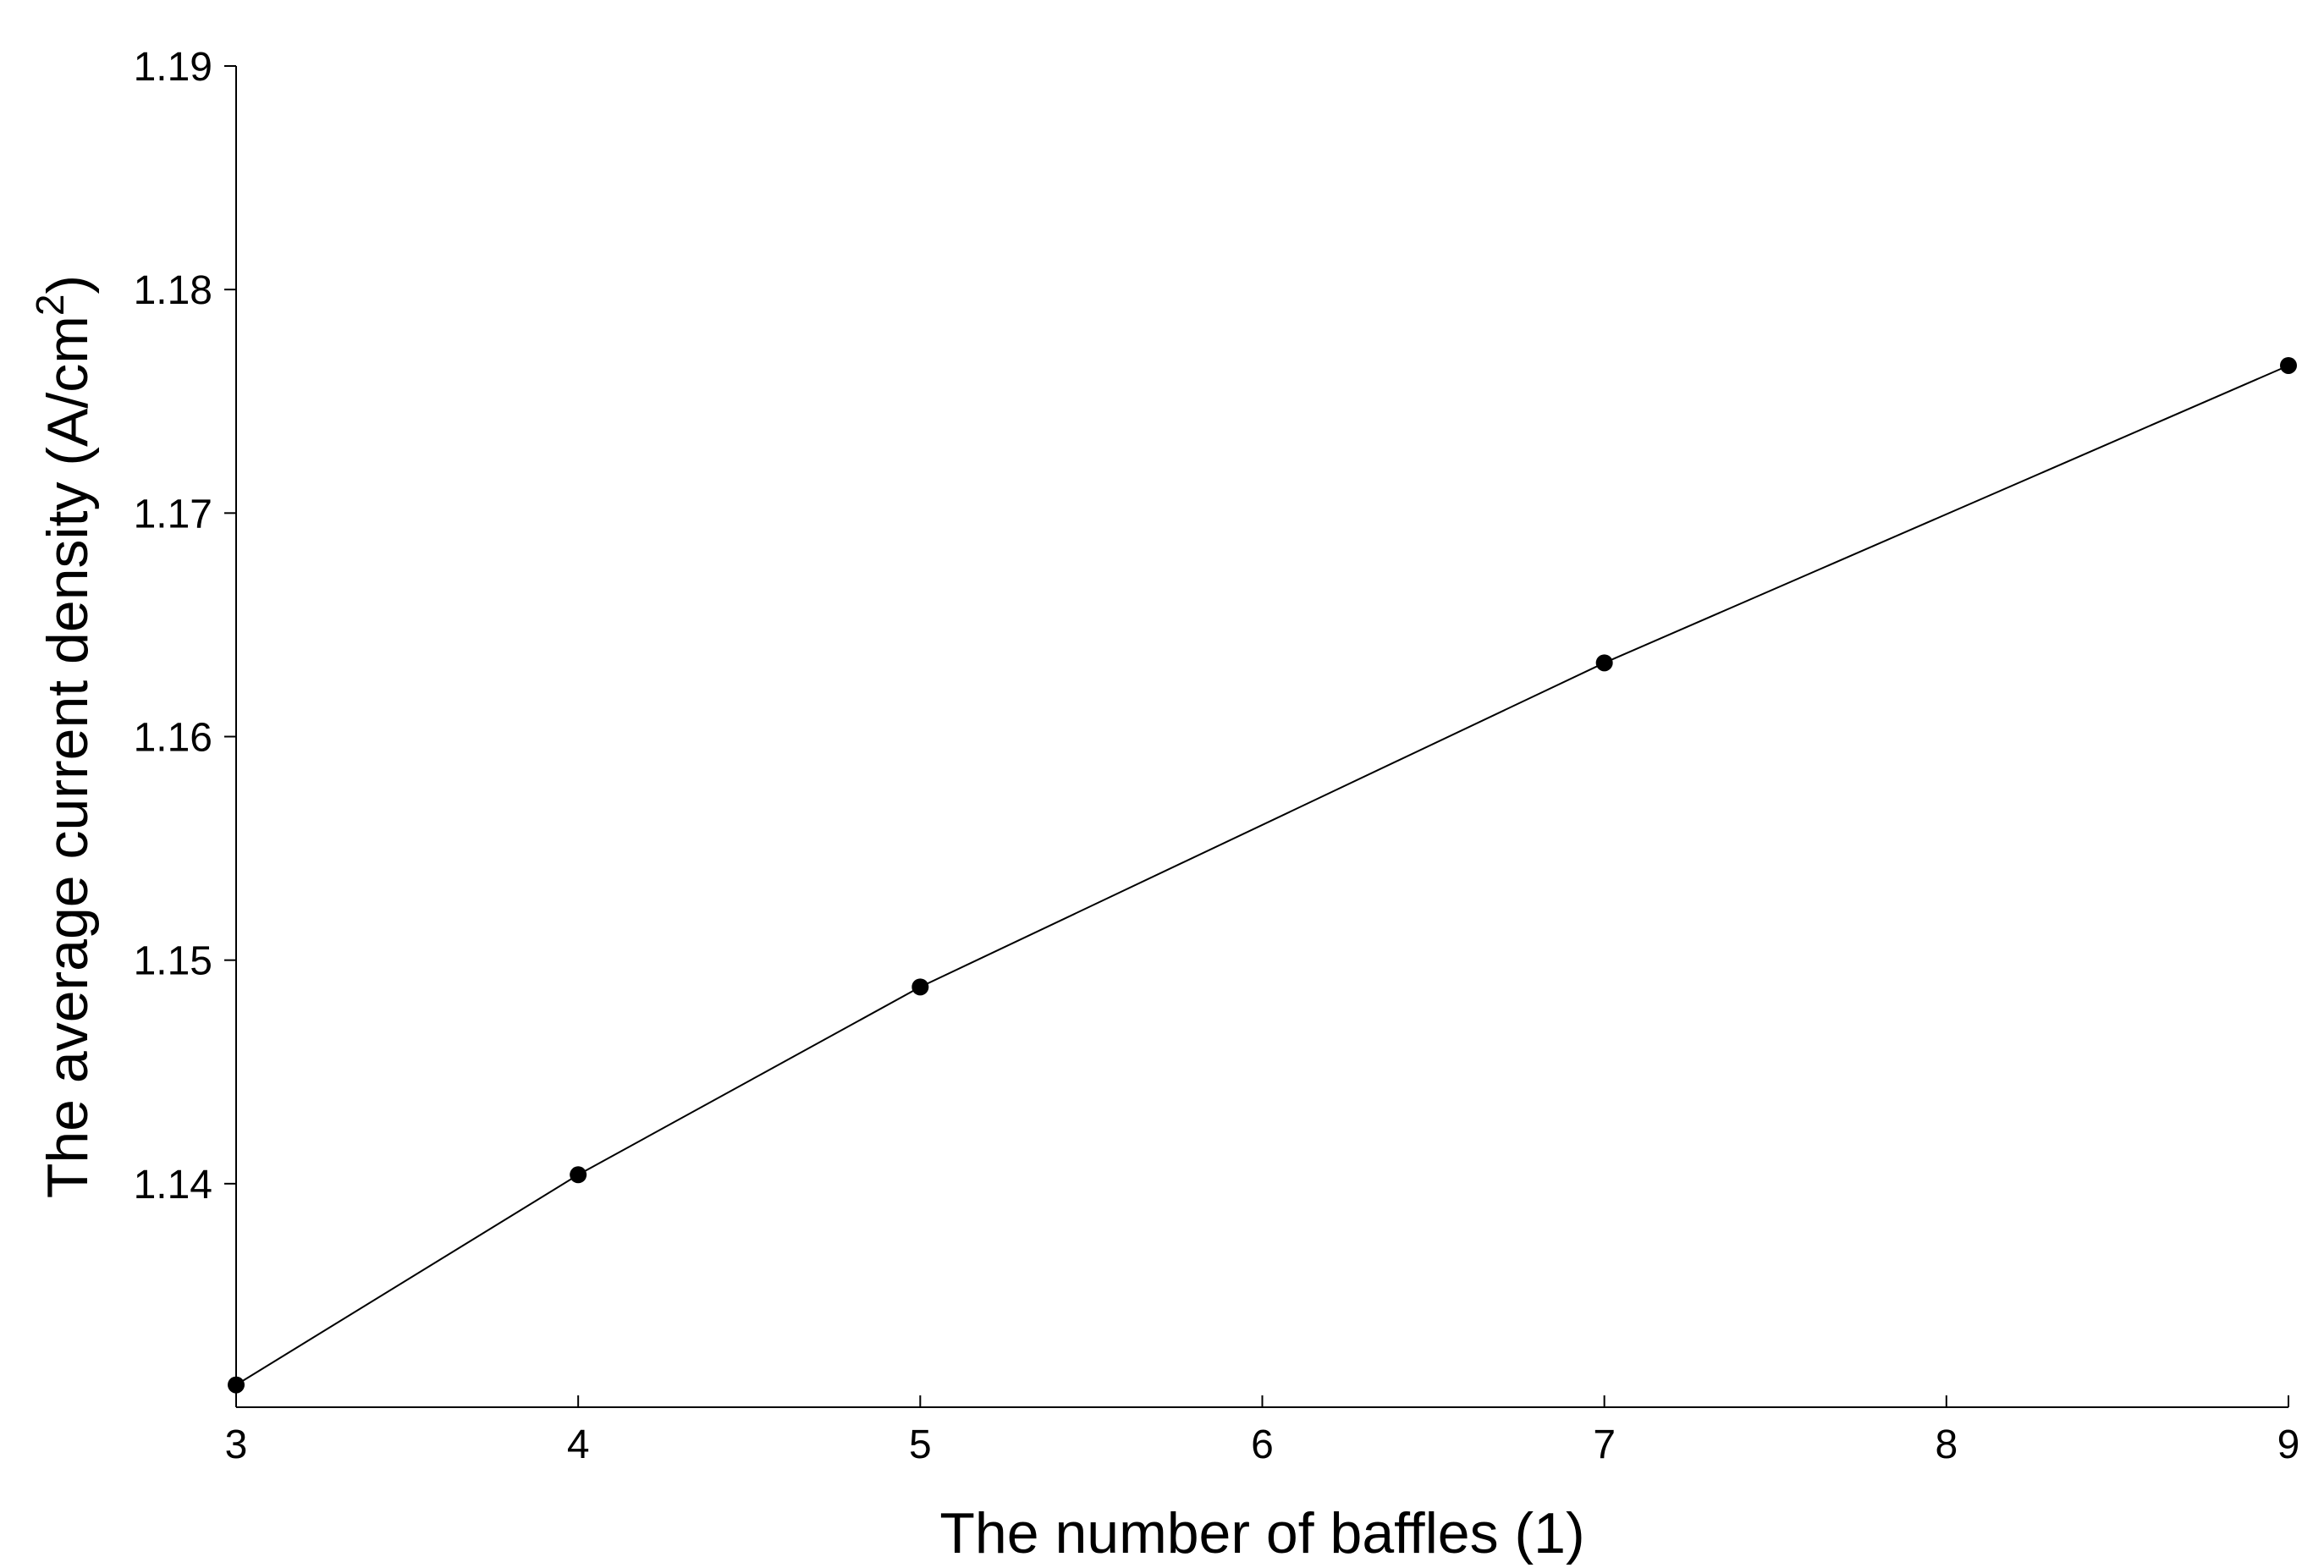 Image resolution: width=2324 pixels, height=1568 pixels. Describe the element at coordinates (173, 738) in the screenshot. I see `y-tick-label: 1.16` at that location.